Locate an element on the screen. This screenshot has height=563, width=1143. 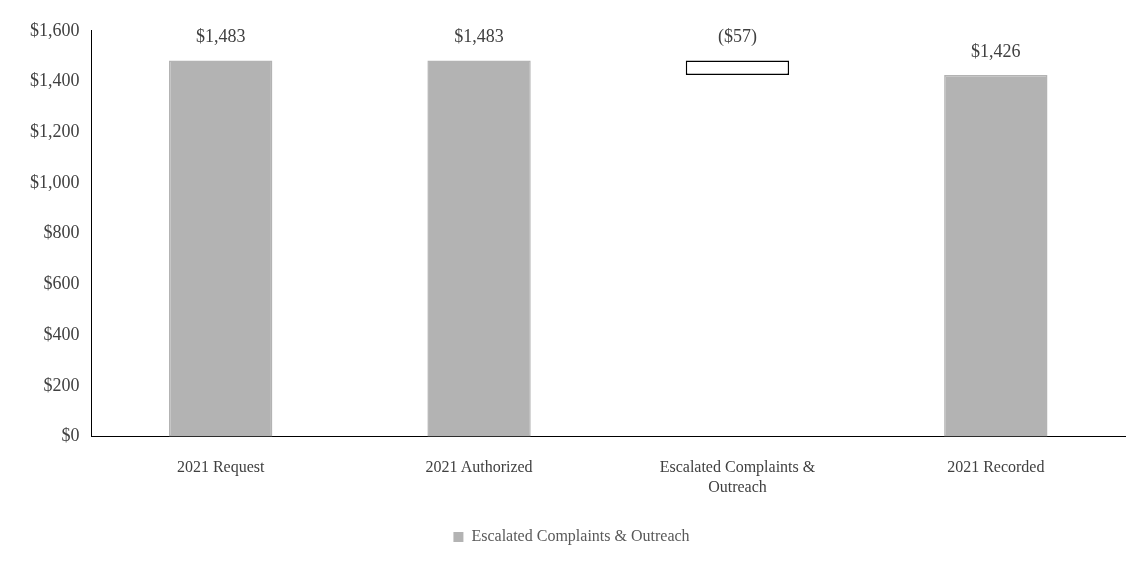
x-tick-label: 2021 Authorized is located at coordinates (479, 467).